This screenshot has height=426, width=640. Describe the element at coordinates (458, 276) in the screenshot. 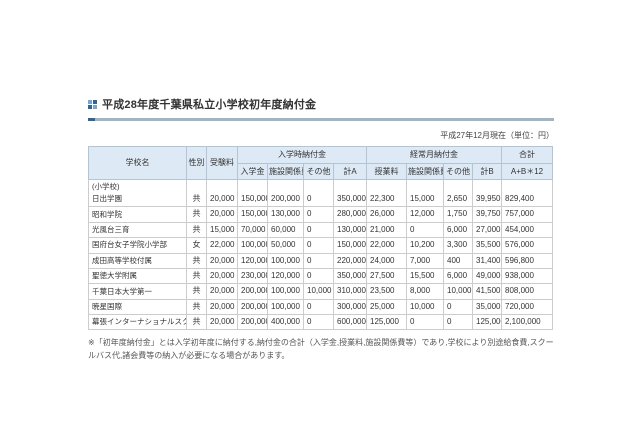

I see `other-2-cell: 6,000` at that location.